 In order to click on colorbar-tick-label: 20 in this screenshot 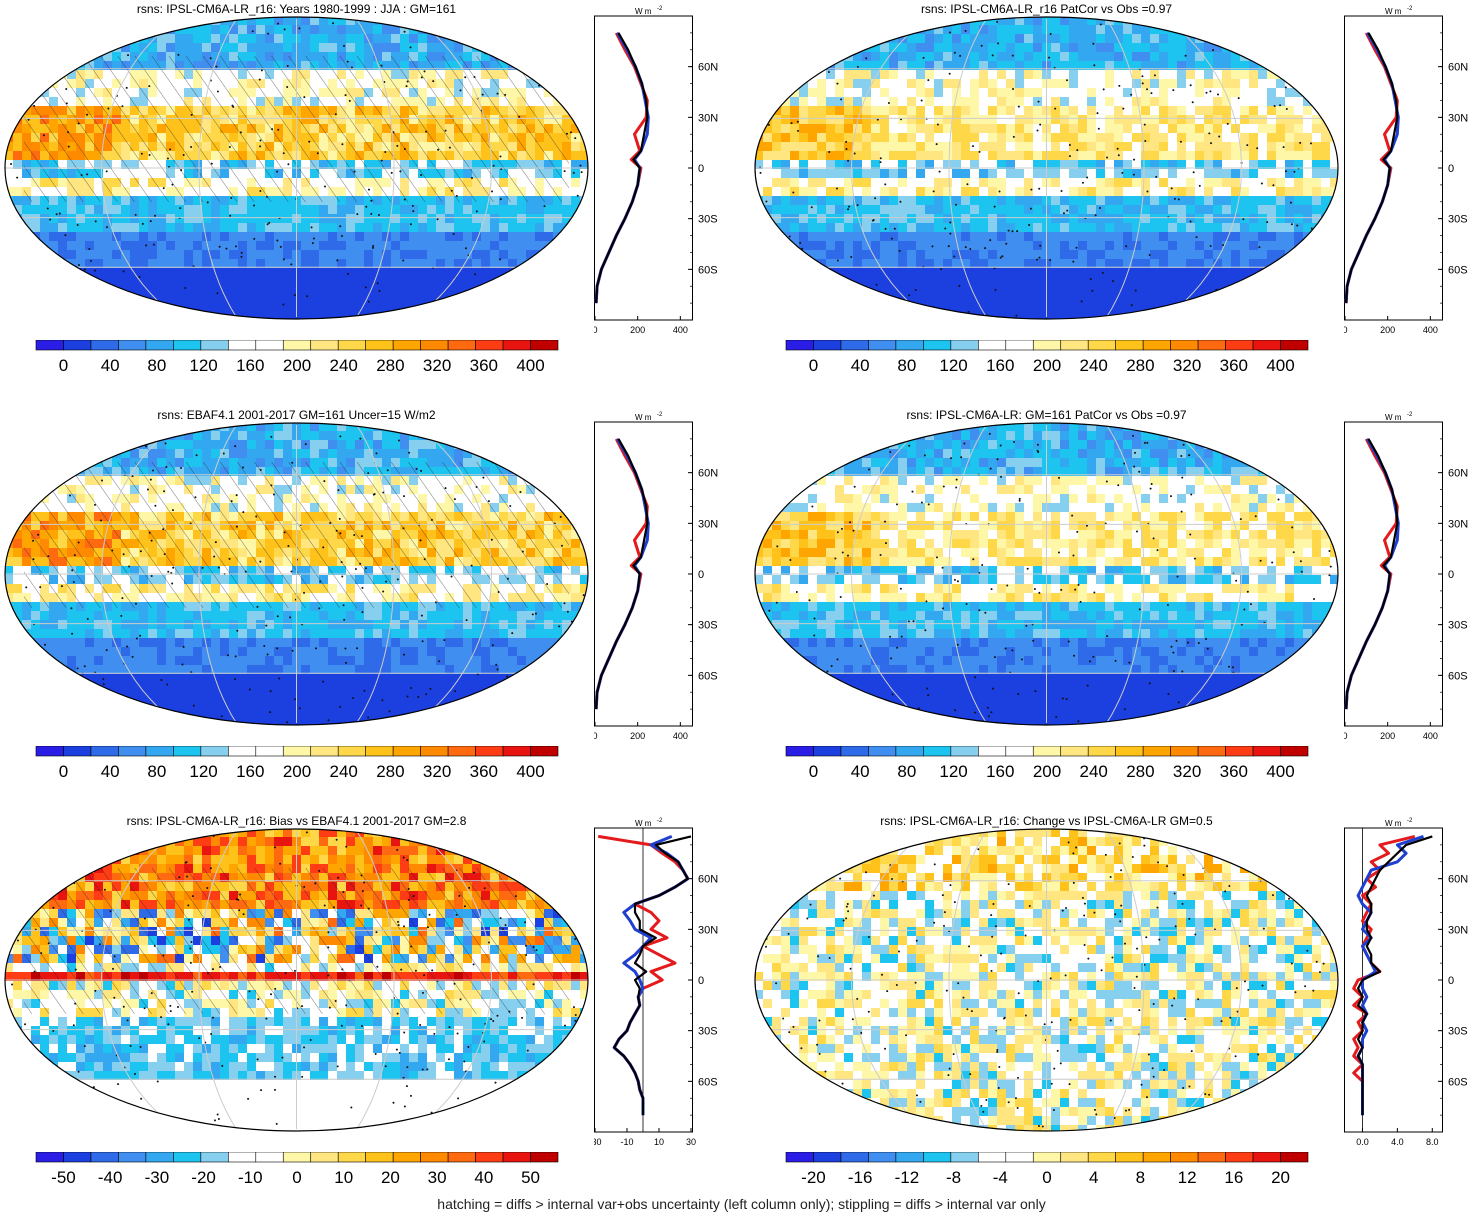, I will do `click(390, 1177)`.